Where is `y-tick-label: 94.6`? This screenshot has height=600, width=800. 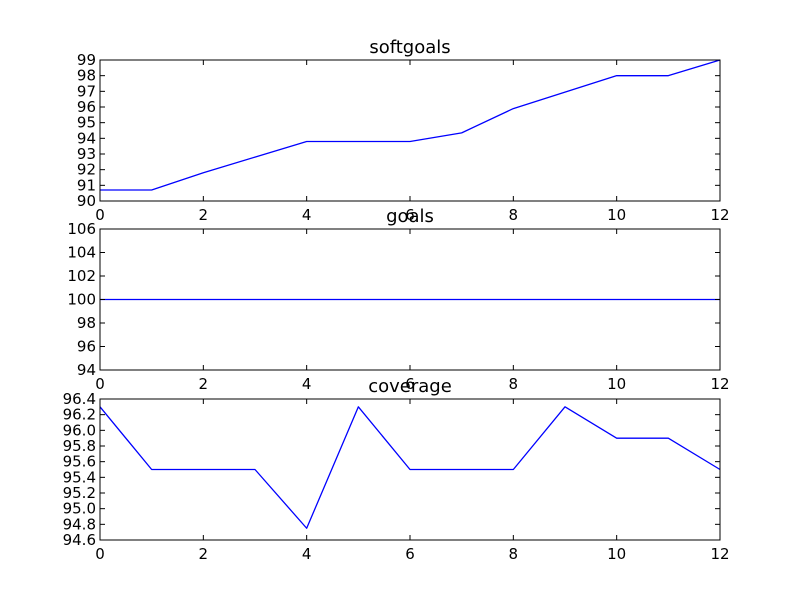 y-tick-label: 94.6 is located at coordinates (79, 540).